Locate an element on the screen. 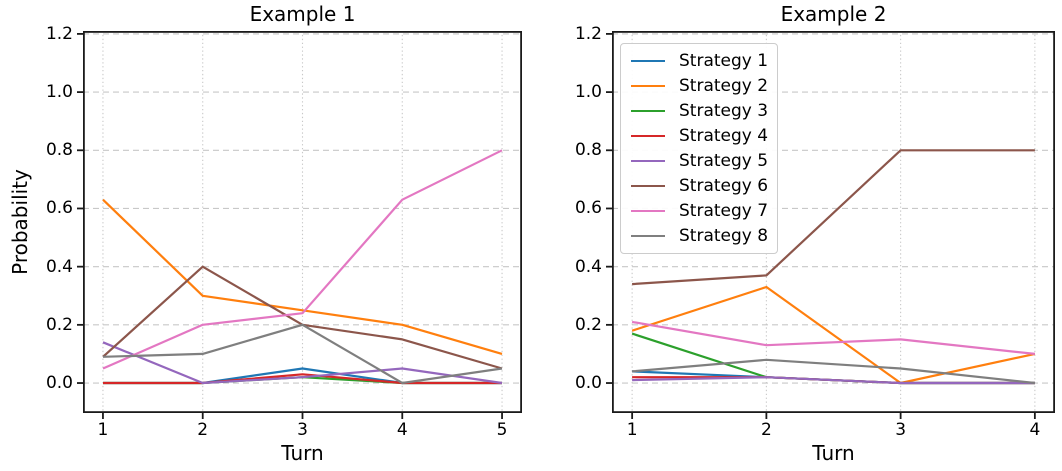 Image resolution: width=1062 pixels, height=471 pixels. legend-entry: Strategy 1 is located at coordinates (699, 60).